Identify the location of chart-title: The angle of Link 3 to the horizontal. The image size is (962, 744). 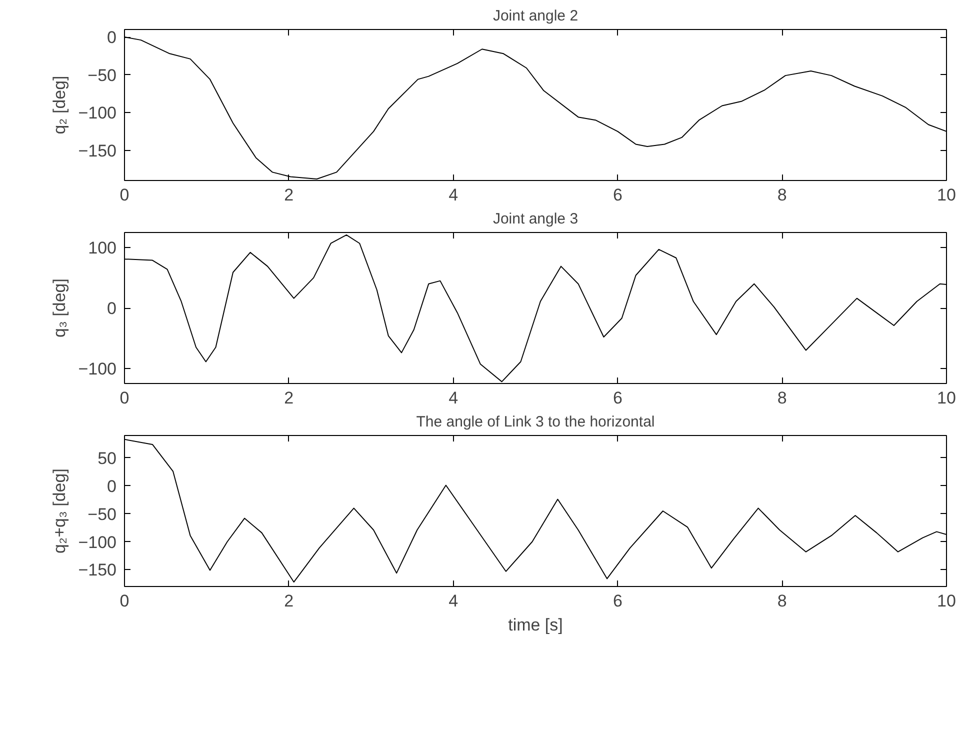
(535, 422).